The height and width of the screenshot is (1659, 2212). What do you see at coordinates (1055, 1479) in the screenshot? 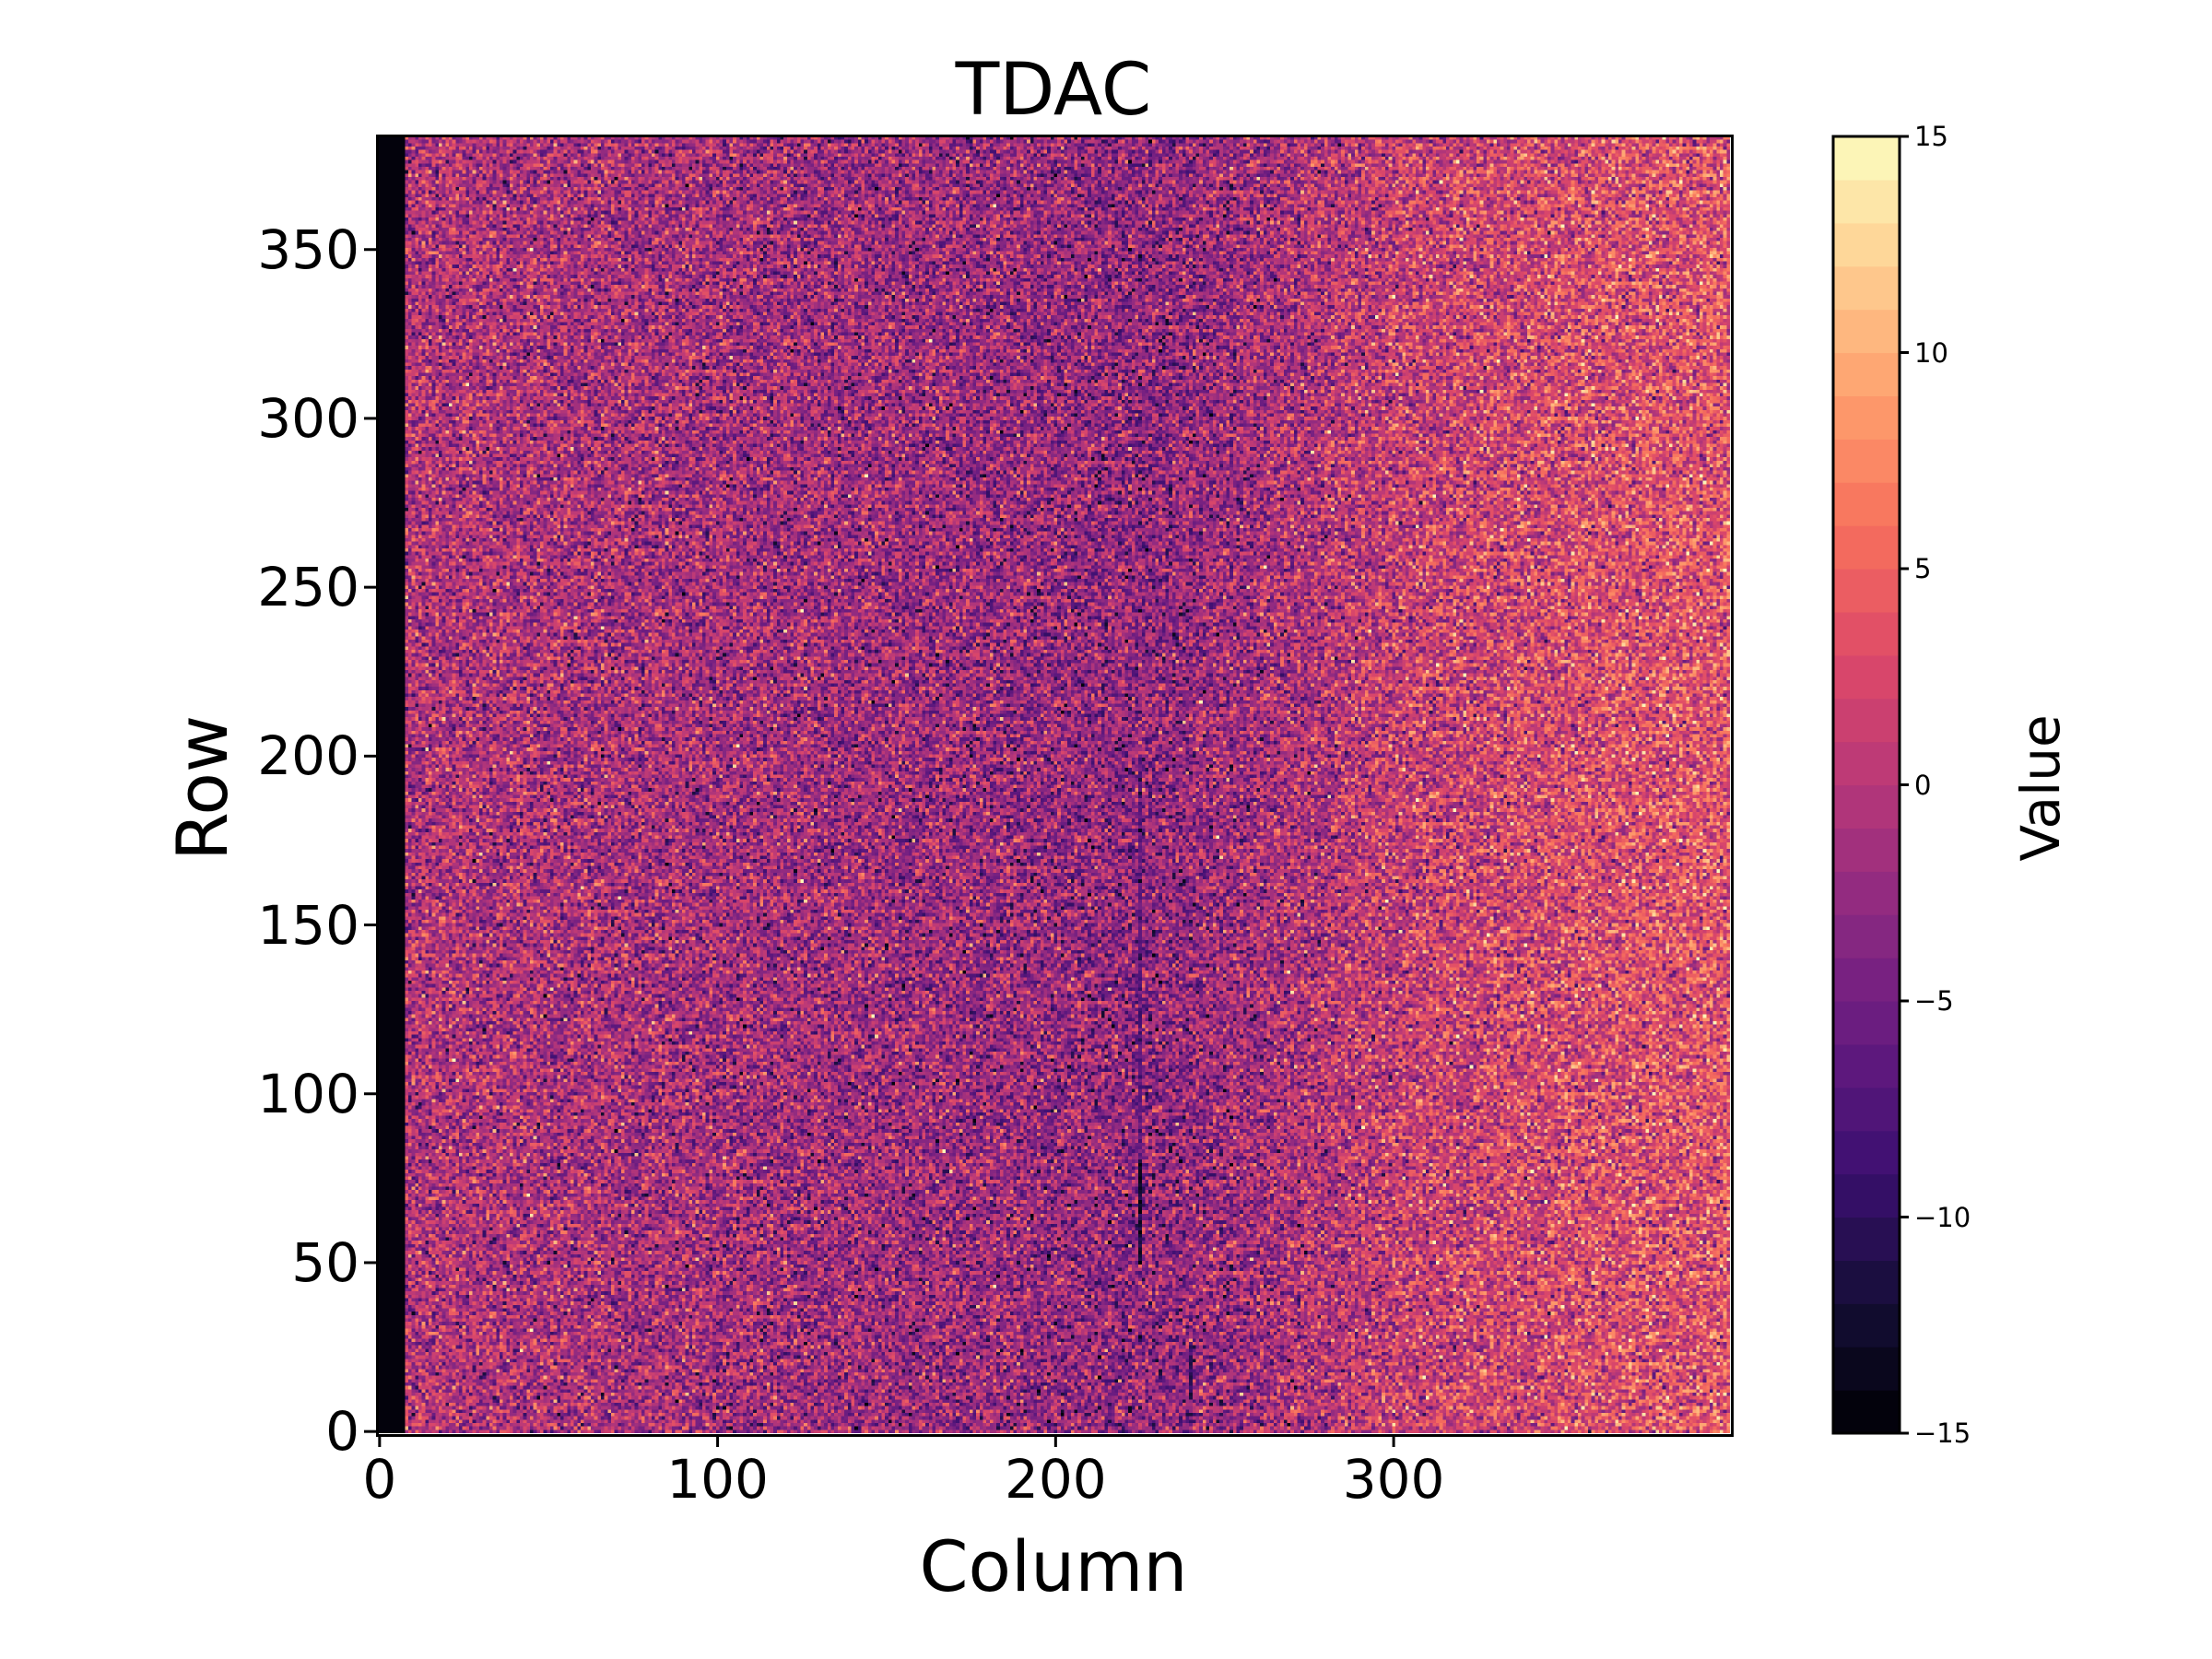
I see `x-tick-label: 200` at bounding box center [1055, 1479].